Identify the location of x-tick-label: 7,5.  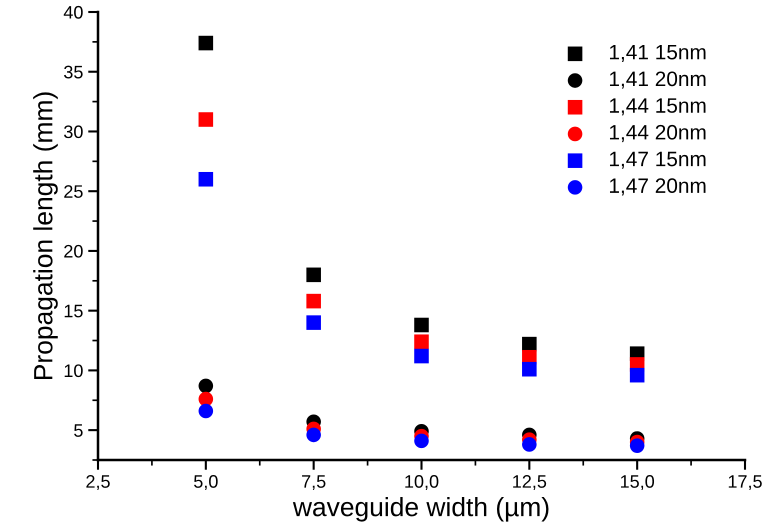
(314, 482).